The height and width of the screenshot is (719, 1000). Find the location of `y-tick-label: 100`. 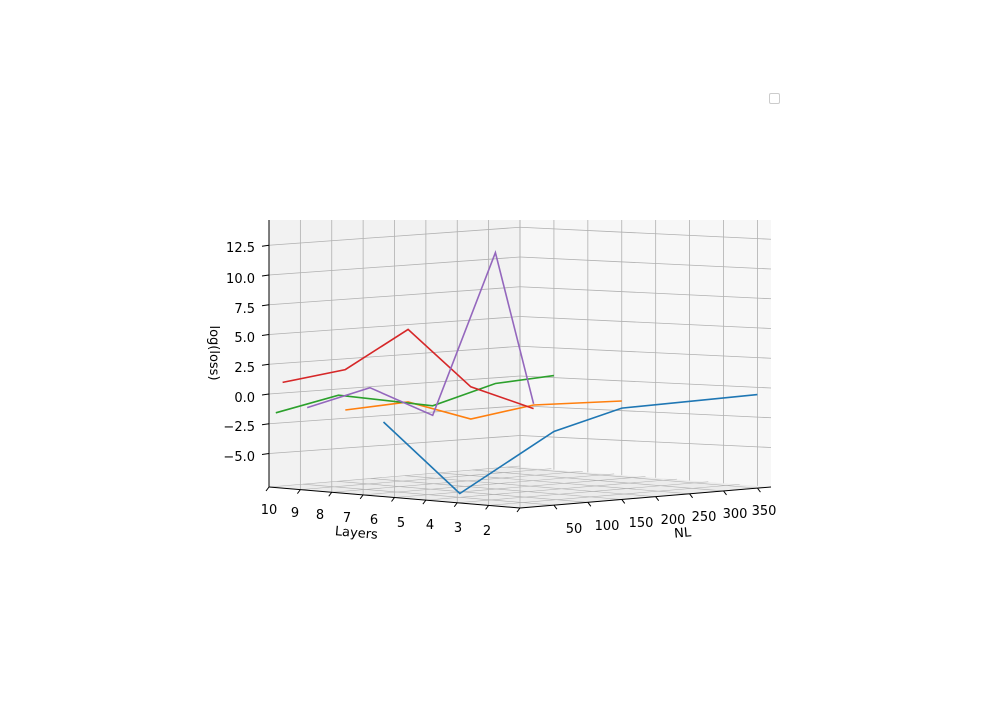

y-tick-label: 100 is located at coordinates (607, 526).